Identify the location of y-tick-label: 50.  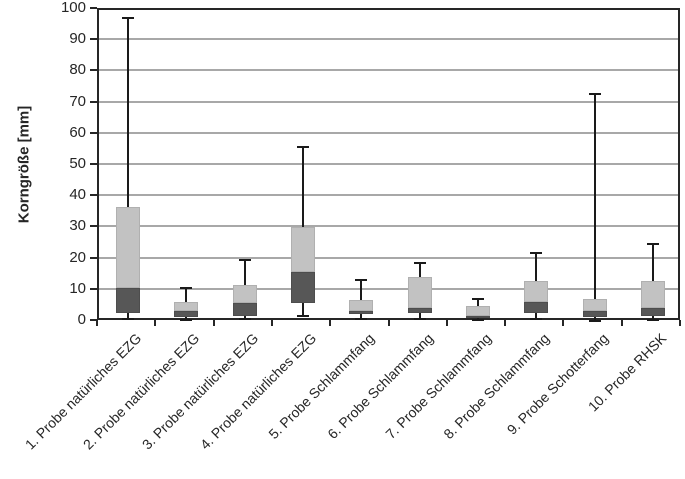
(77, 163).